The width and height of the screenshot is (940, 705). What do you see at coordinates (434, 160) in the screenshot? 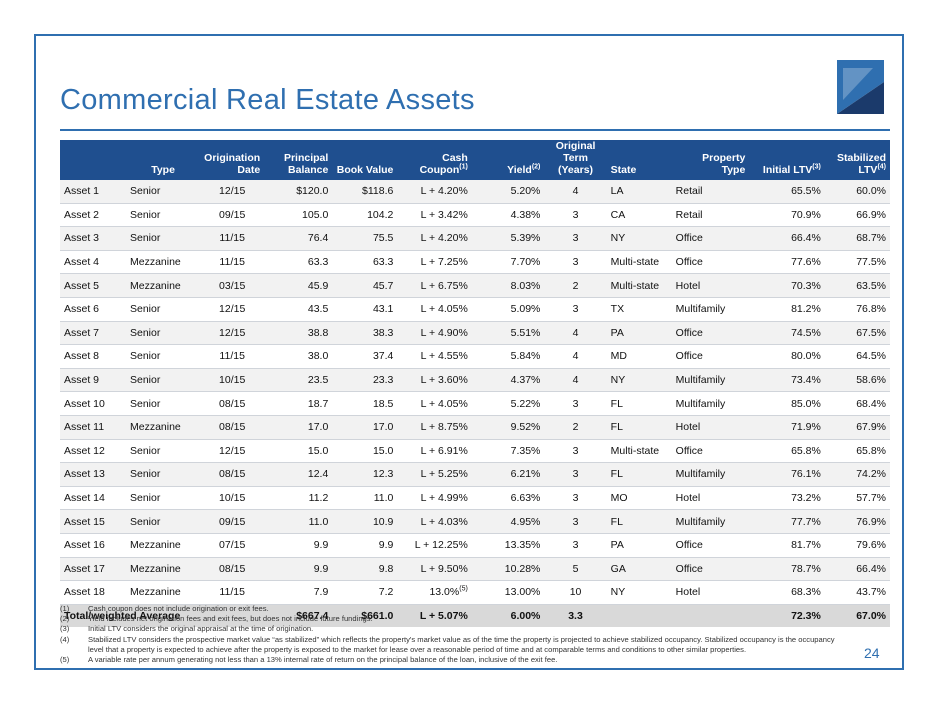
I see `header-cell: Cash Coupon(1)` at bounding box center [434, 160].